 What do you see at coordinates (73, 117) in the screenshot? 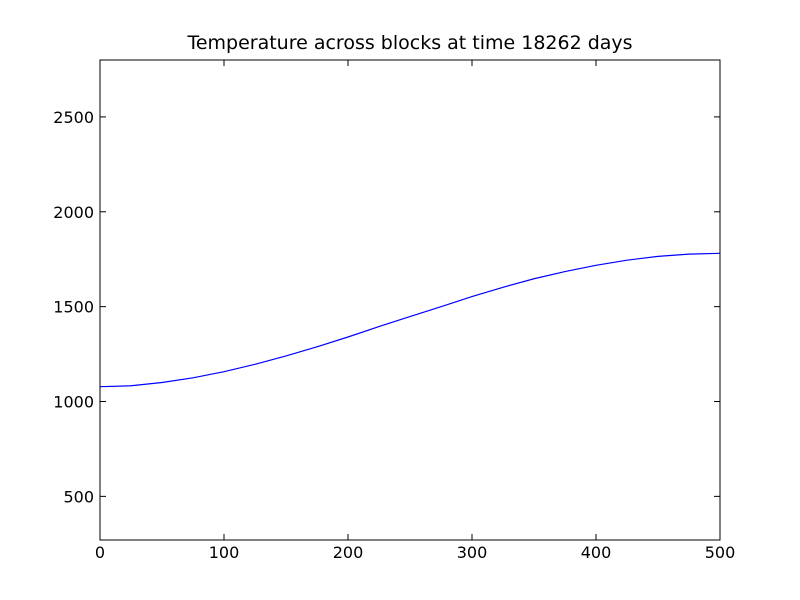
I see `y-tick-label: 2500` at bounding box center [73, 117].